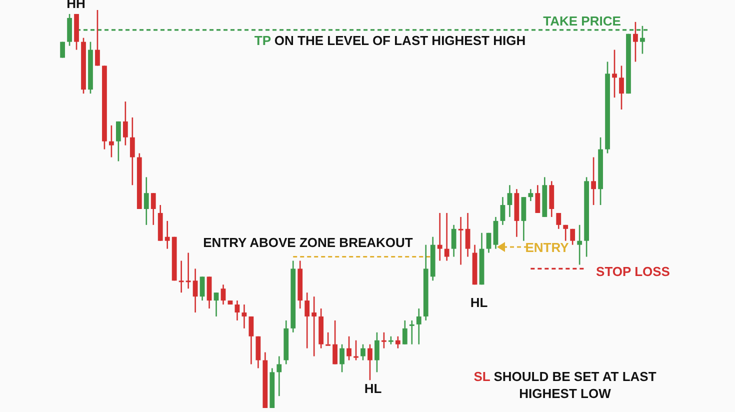 The width and height of the screenshot is (735, 412). I want to click on ref-line-label: TAKE PRICE, so click(582, 20).